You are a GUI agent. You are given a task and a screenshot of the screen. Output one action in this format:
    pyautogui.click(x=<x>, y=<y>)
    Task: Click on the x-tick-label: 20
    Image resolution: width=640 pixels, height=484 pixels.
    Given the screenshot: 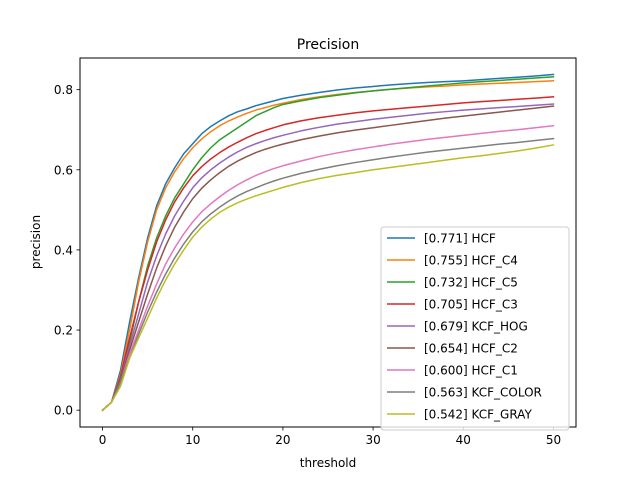 What is the action you would take?
    pyautogui.click(x=282, y=440)
    